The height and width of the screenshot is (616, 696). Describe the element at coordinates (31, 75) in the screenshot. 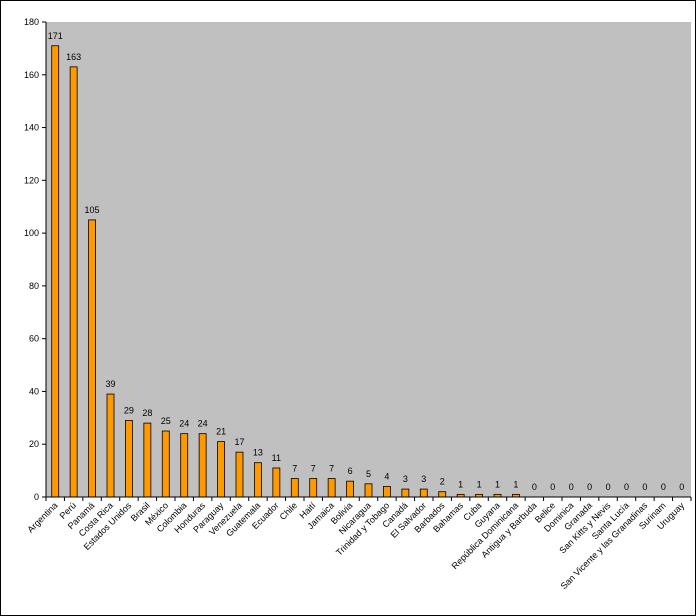

I see `y-tick-label: 160` at that location.